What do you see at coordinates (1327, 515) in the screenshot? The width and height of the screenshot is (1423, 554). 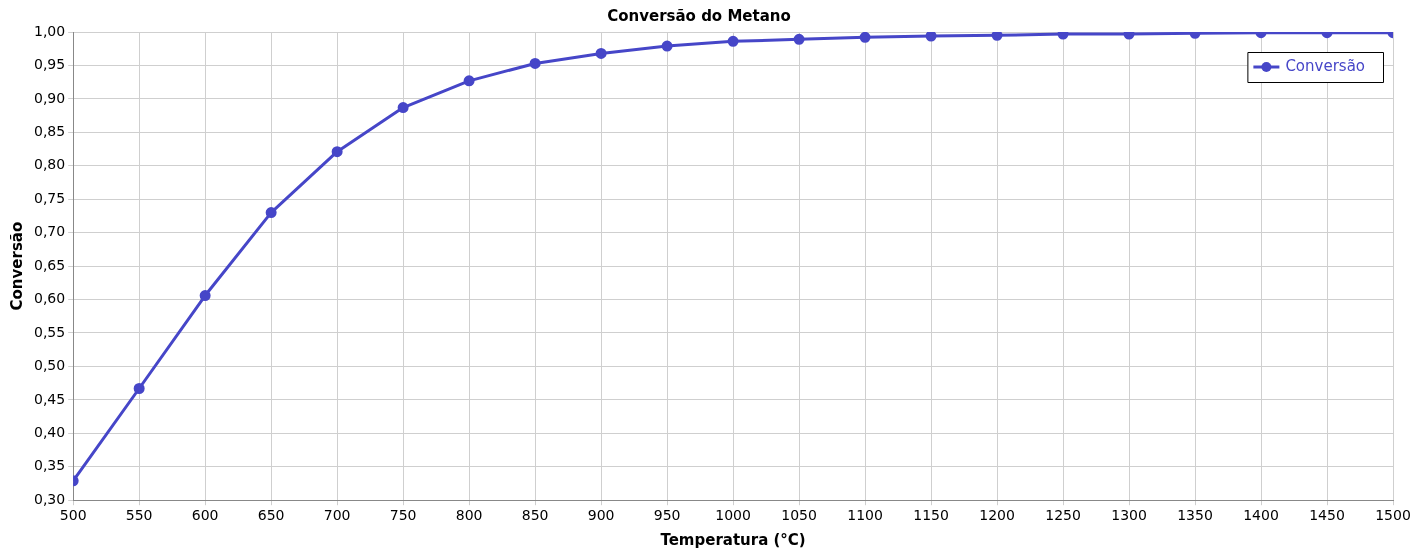 I see `x-tick-label: 1450` at bounding box center [1327, 515].